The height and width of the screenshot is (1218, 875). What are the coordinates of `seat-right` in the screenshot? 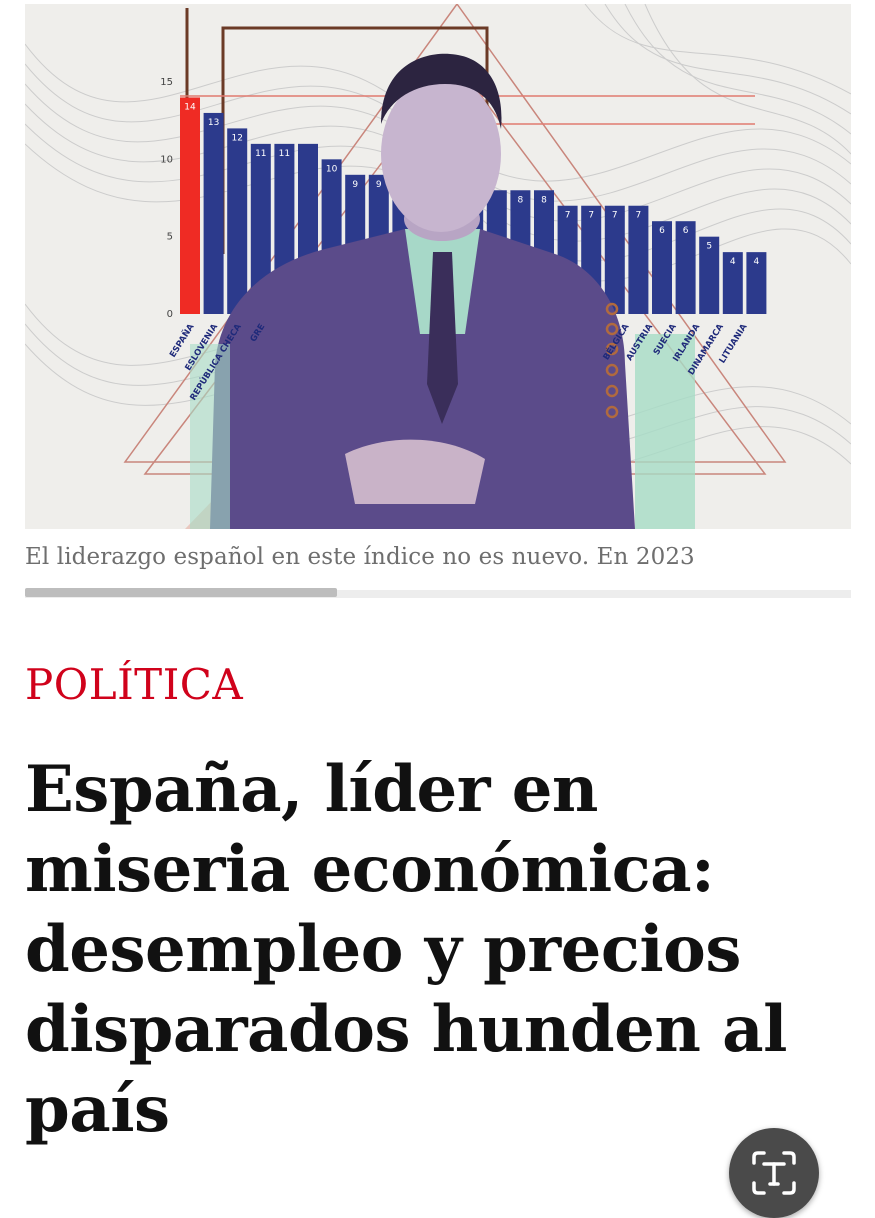 It's located at (665, 431).